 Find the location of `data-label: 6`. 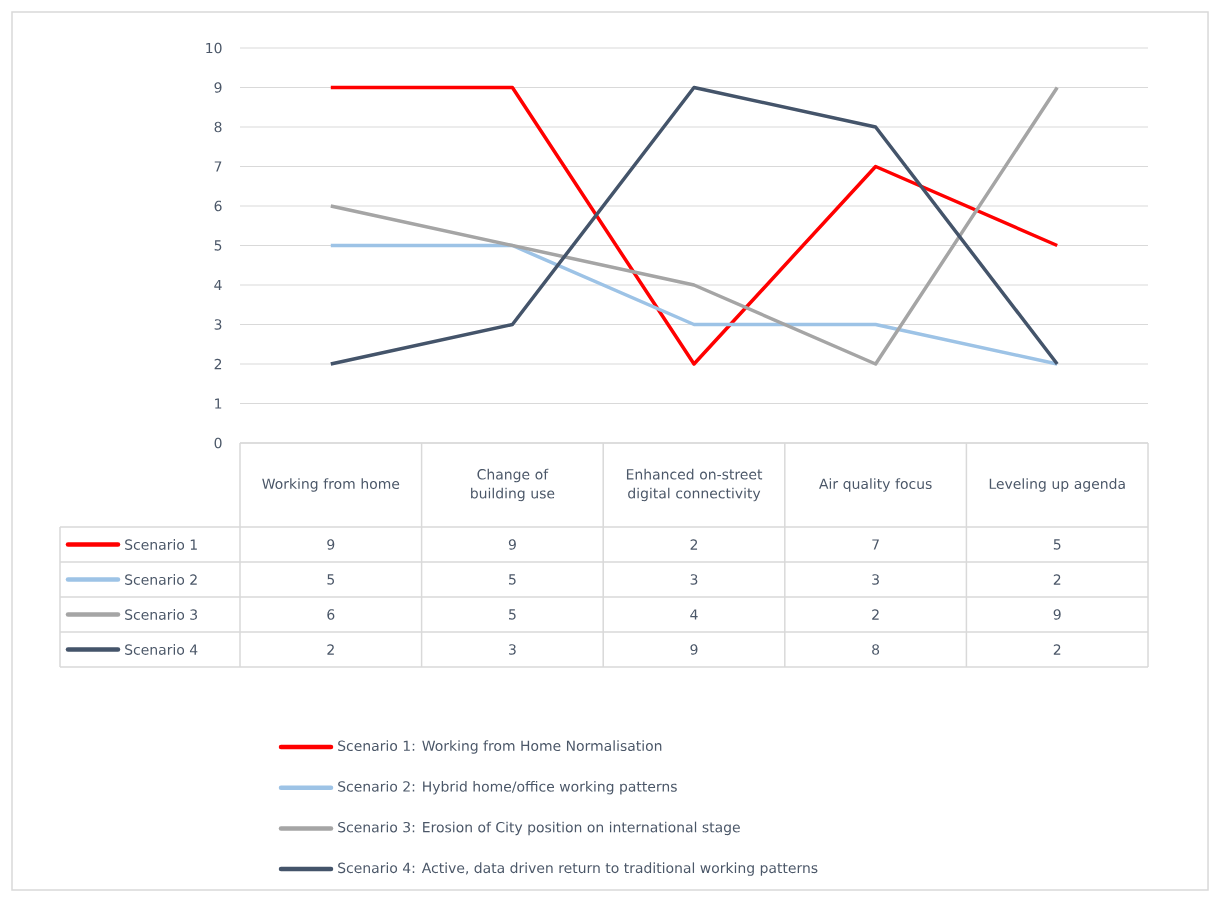

data-label: 6 is located at coordinates (331, 614).